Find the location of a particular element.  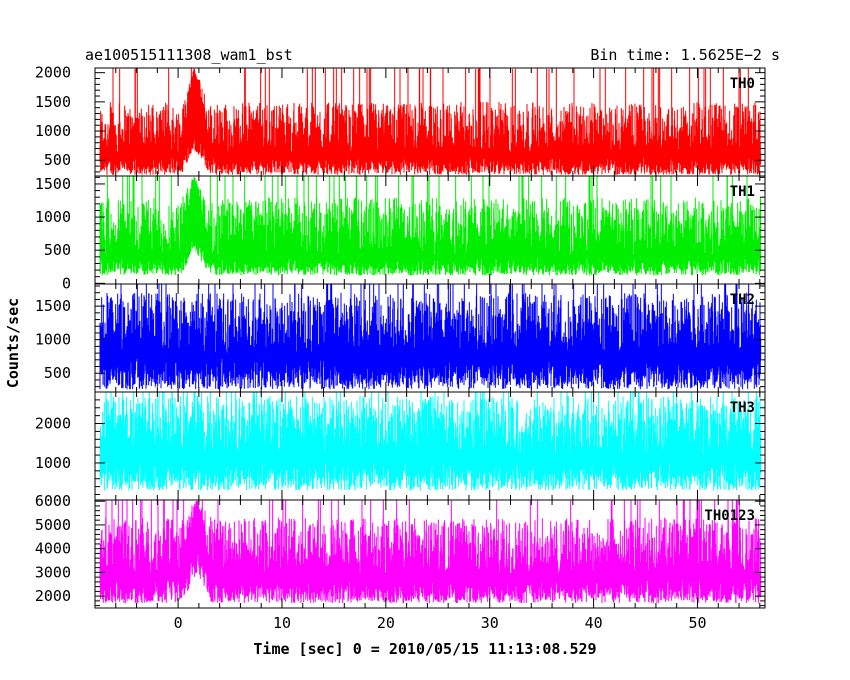

x-tick-label: 30 is located at coordinates (490, 623).